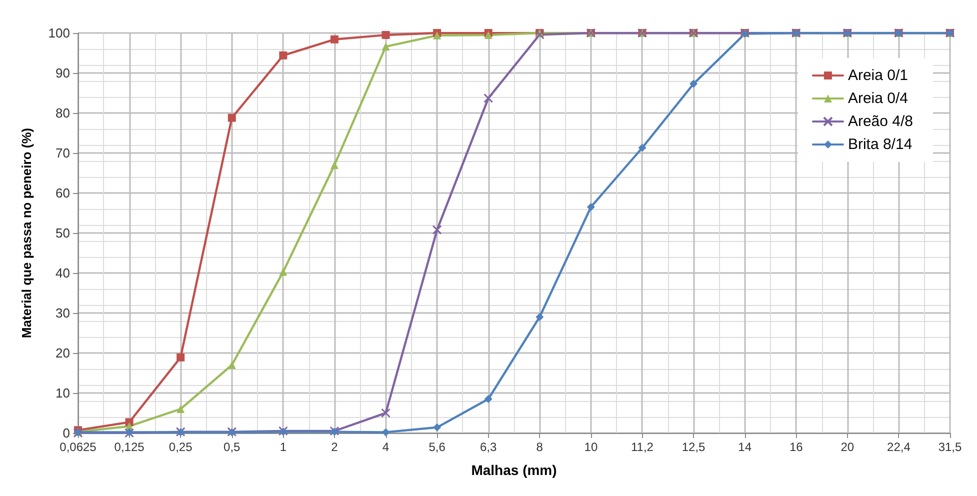 The image size is (977, 496). What do you see at coordinates (63, 313) in the screenshot?
I see `y-tick-label: 30` at bounding box center [63, 313].